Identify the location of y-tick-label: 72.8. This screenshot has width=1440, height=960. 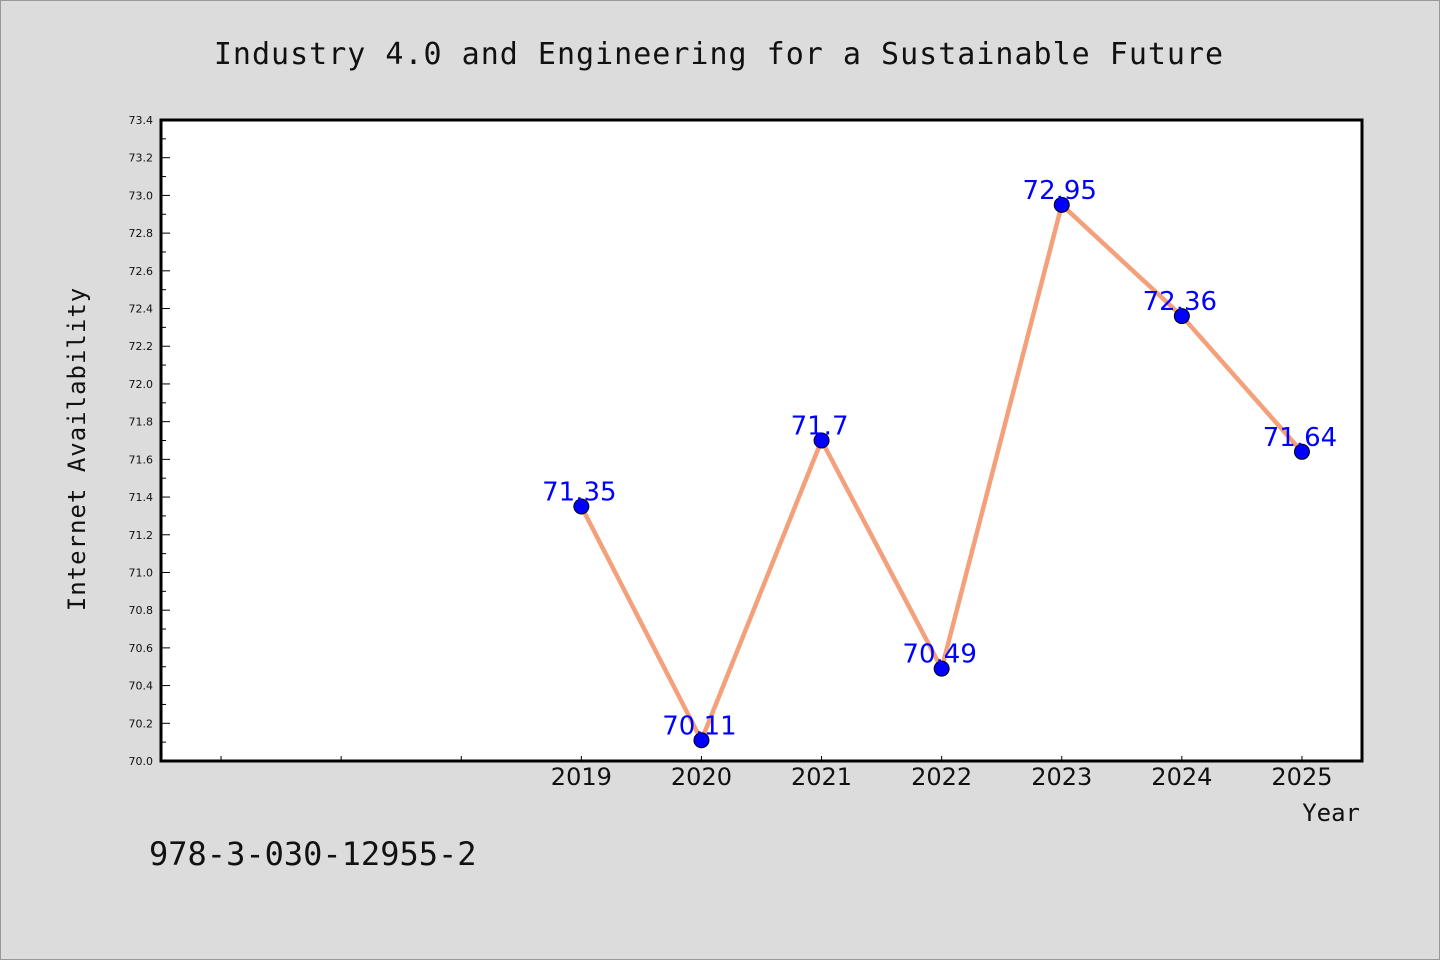
(141, 233).